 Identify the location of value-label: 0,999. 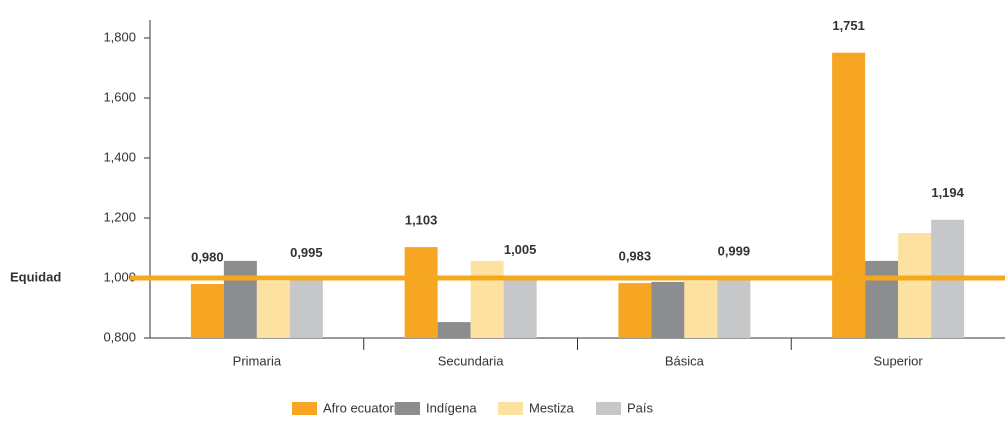
(734, 251).